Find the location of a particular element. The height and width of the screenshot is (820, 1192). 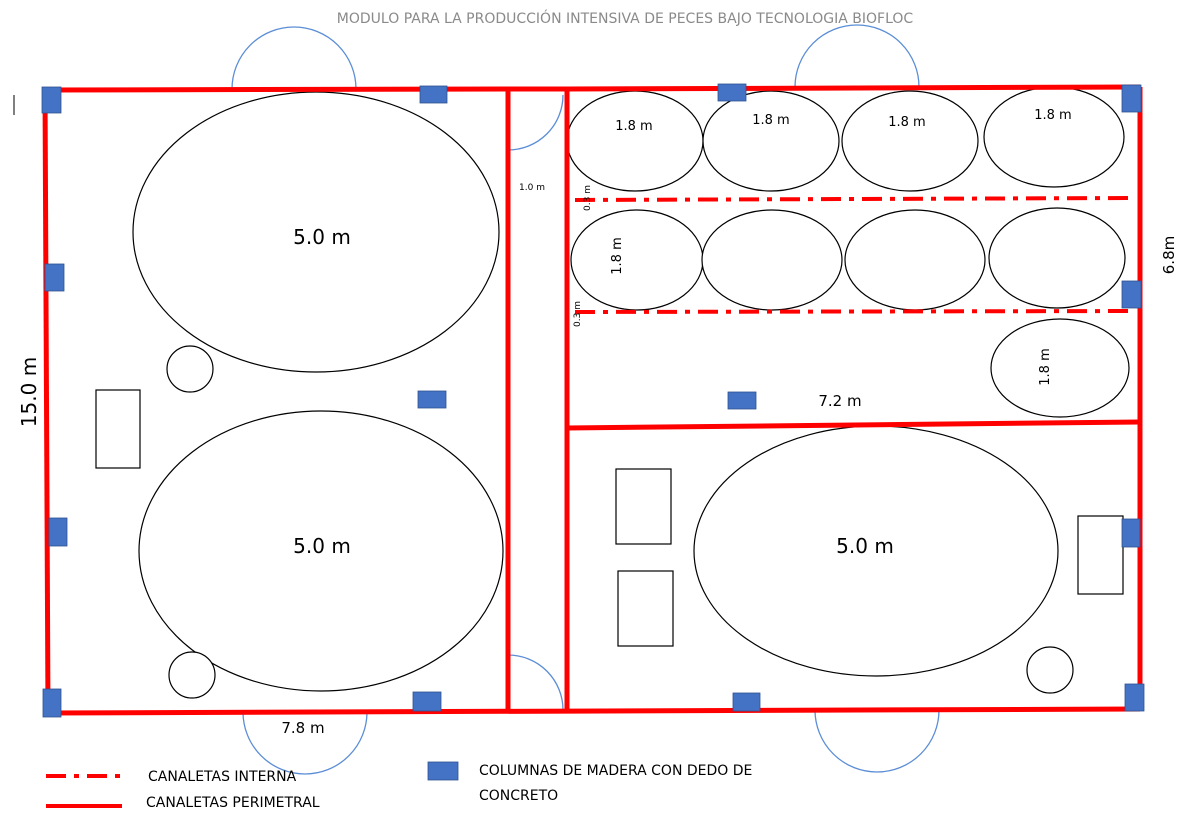

legend-columns-label-1: COLUMNAS DE MADERA CON DEDO DE is located at coordinates (615, 771).